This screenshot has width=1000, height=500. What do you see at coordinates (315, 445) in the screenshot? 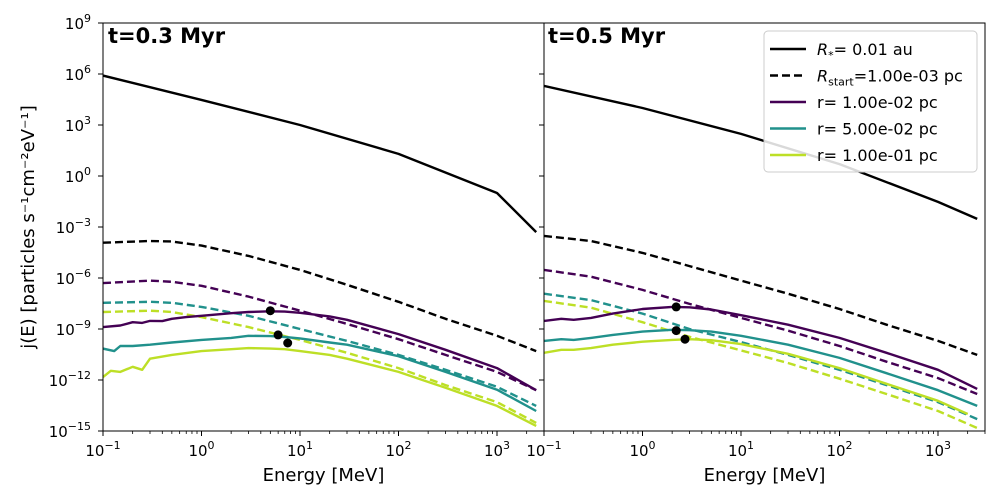
I see `x-ticks-0: 10⁻¹ 10⁰ 10¹ 10² 10³` at bounding box center [315, 445].